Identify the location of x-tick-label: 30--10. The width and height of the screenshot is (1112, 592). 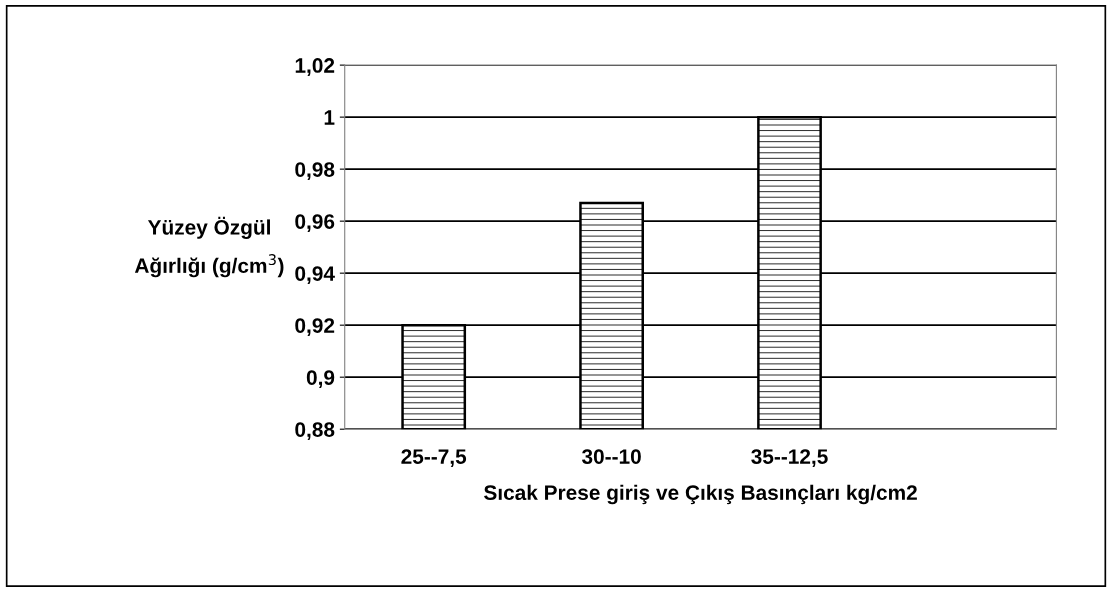
(611, 456).